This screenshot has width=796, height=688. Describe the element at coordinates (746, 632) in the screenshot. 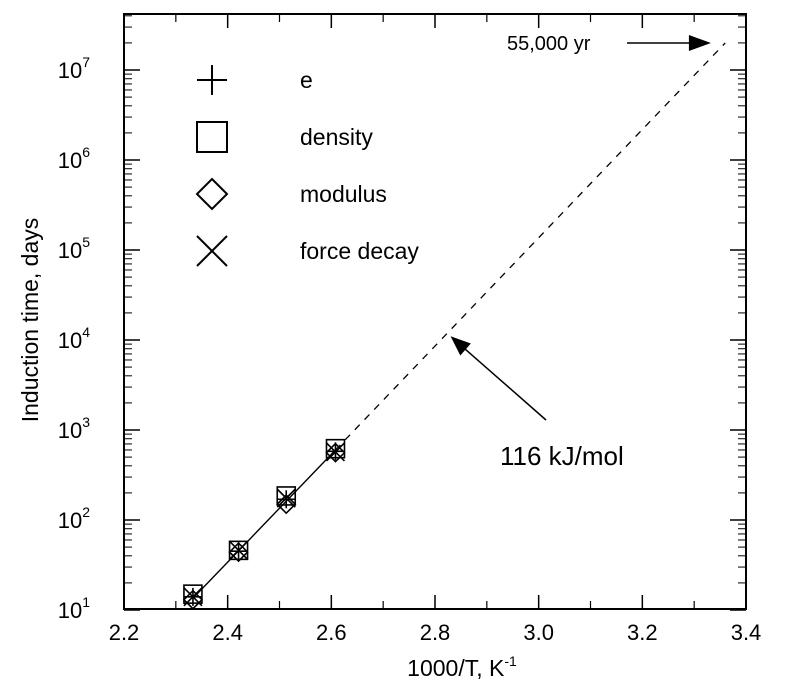

I see `x-tick-label: 3.4` at that location.